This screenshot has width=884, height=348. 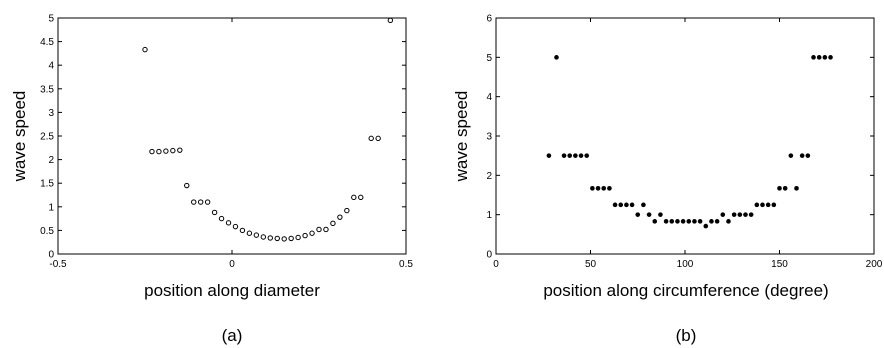 What do you see at coordinates (406, 264) in the screenshot?
I see `x-tick-label-a: 0.5` at bounding box center [406, 264].